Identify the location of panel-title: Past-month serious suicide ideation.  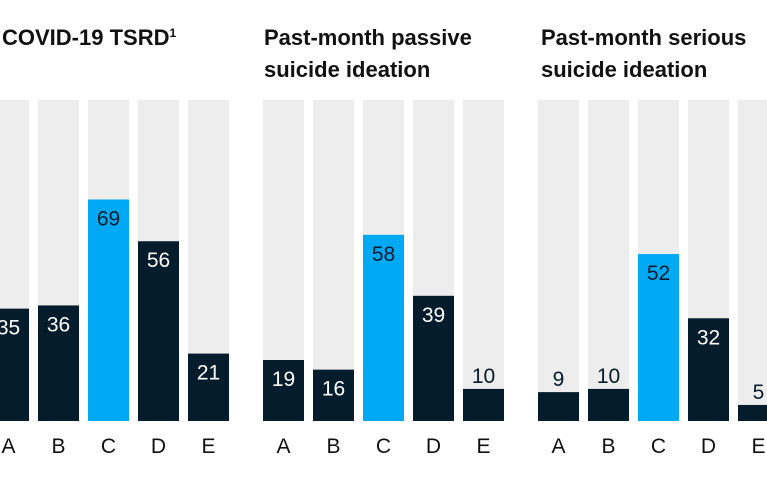
(643, 53).